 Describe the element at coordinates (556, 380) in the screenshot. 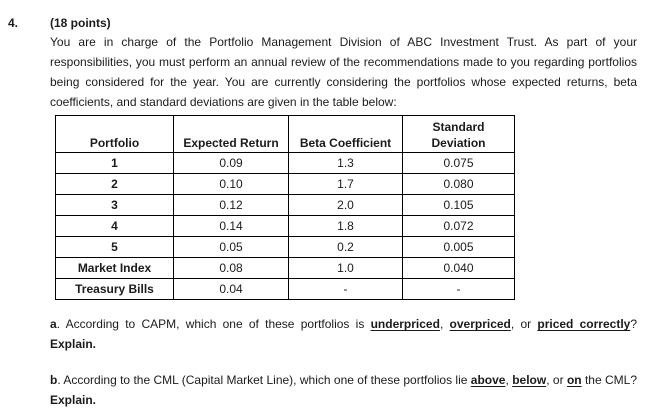

I see `question-b-sep2: , or` at that location.